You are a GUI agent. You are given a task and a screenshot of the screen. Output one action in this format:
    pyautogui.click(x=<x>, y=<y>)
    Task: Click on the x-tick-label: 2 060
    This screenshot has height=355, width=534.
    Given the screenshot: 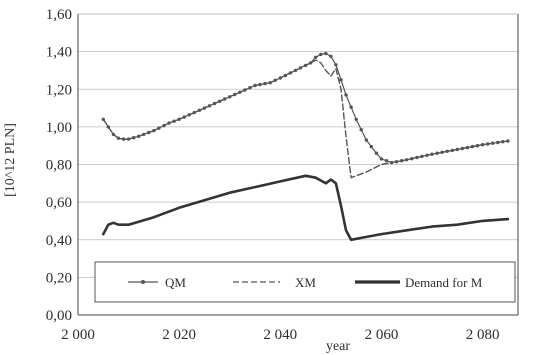 What is the action you would take?
    pyautogui.click(x=382, y=335)
    